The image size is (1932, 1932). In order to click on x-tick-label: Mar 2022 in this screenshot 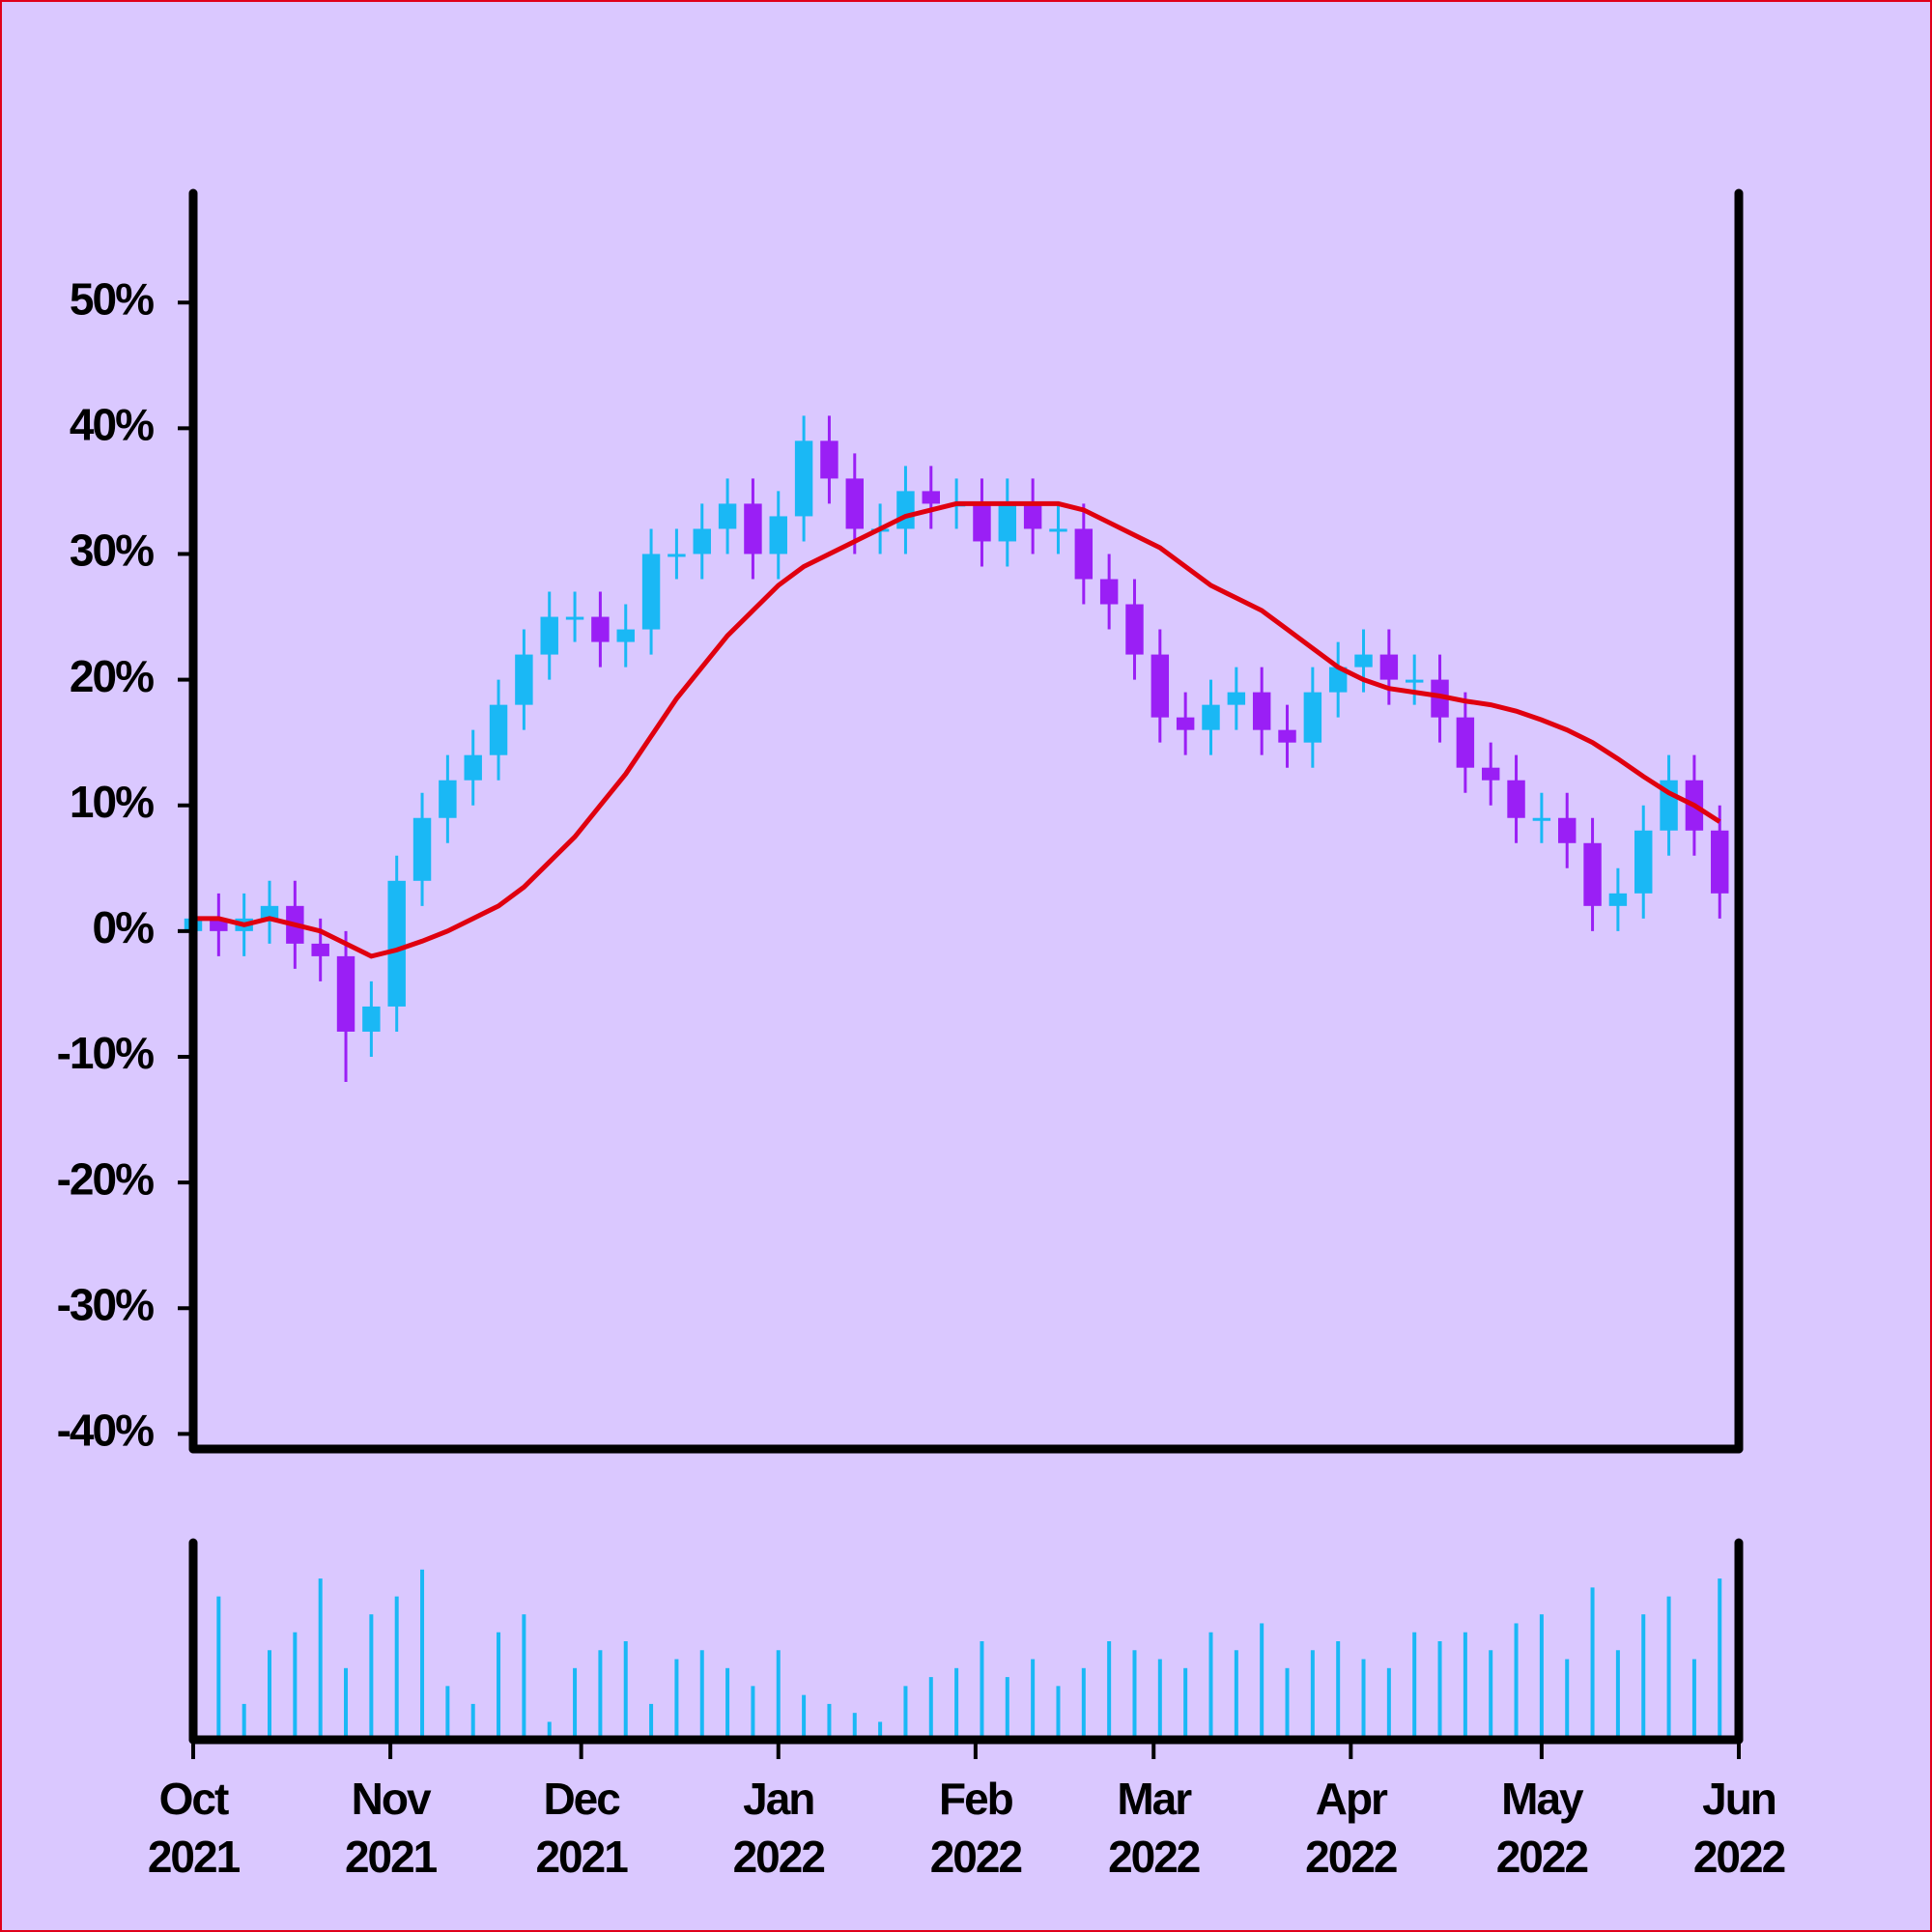, I will do `click(1154, 1828)`.